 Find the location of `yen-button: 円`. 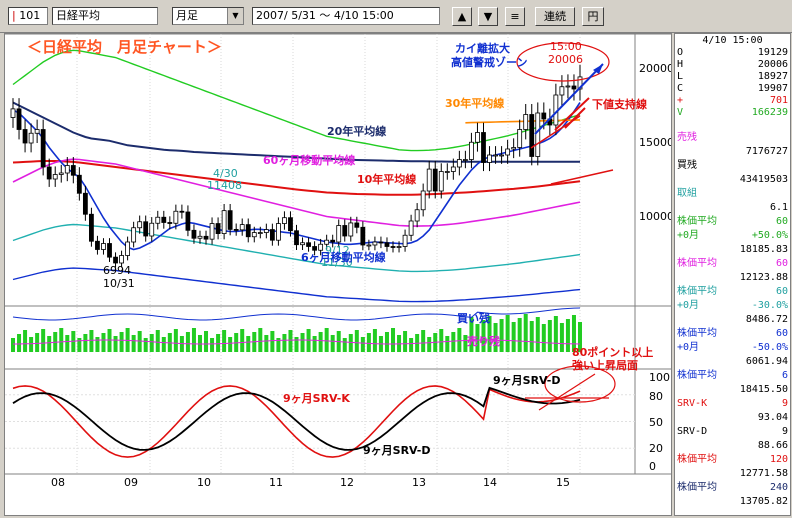

yen-button: 円 is located at coordinates (593, 16).